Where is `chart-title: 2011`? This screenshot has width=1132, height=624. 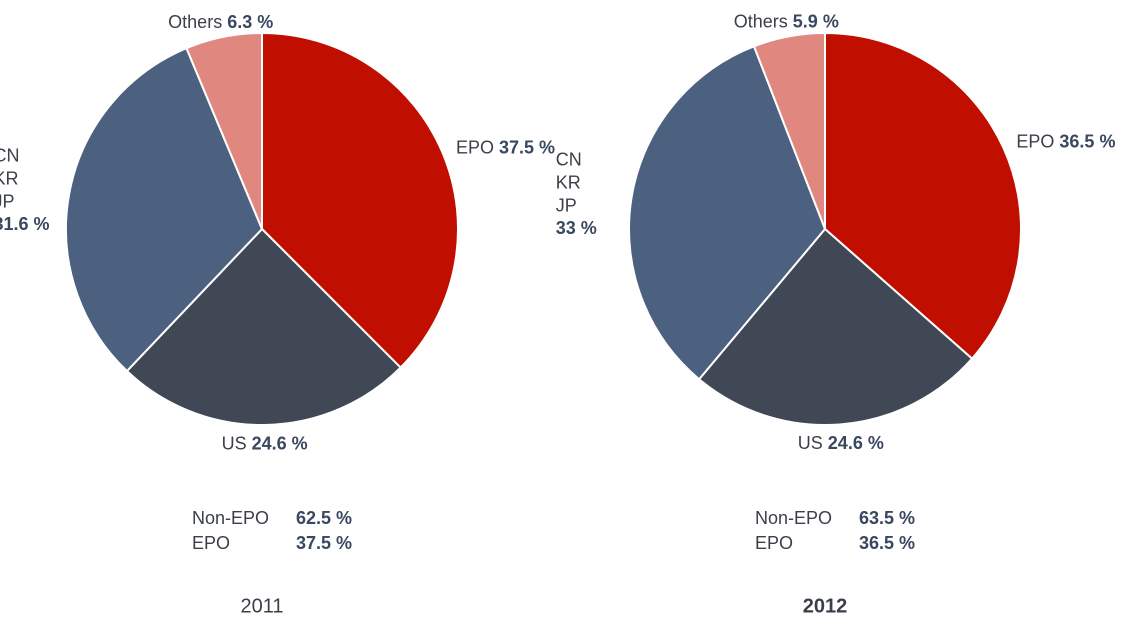
chart-title: 2011 is located at coordinates (261, 606).